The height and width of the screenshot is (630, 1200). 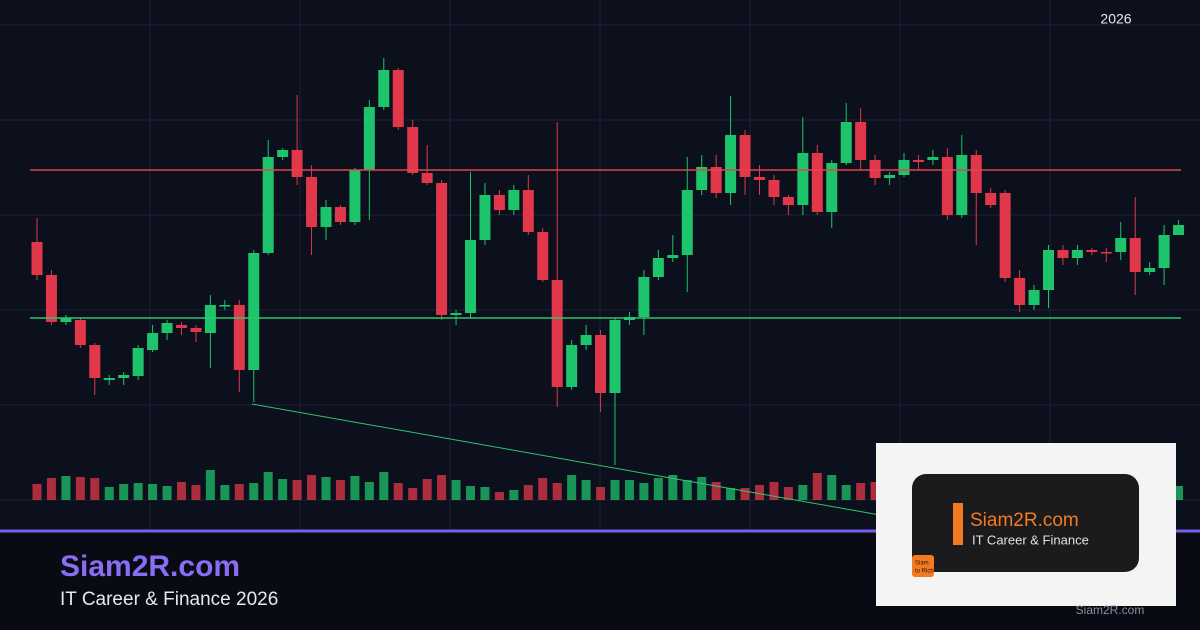 I want to click on logo-badge-text: Siam, so click(x=922, y=564).